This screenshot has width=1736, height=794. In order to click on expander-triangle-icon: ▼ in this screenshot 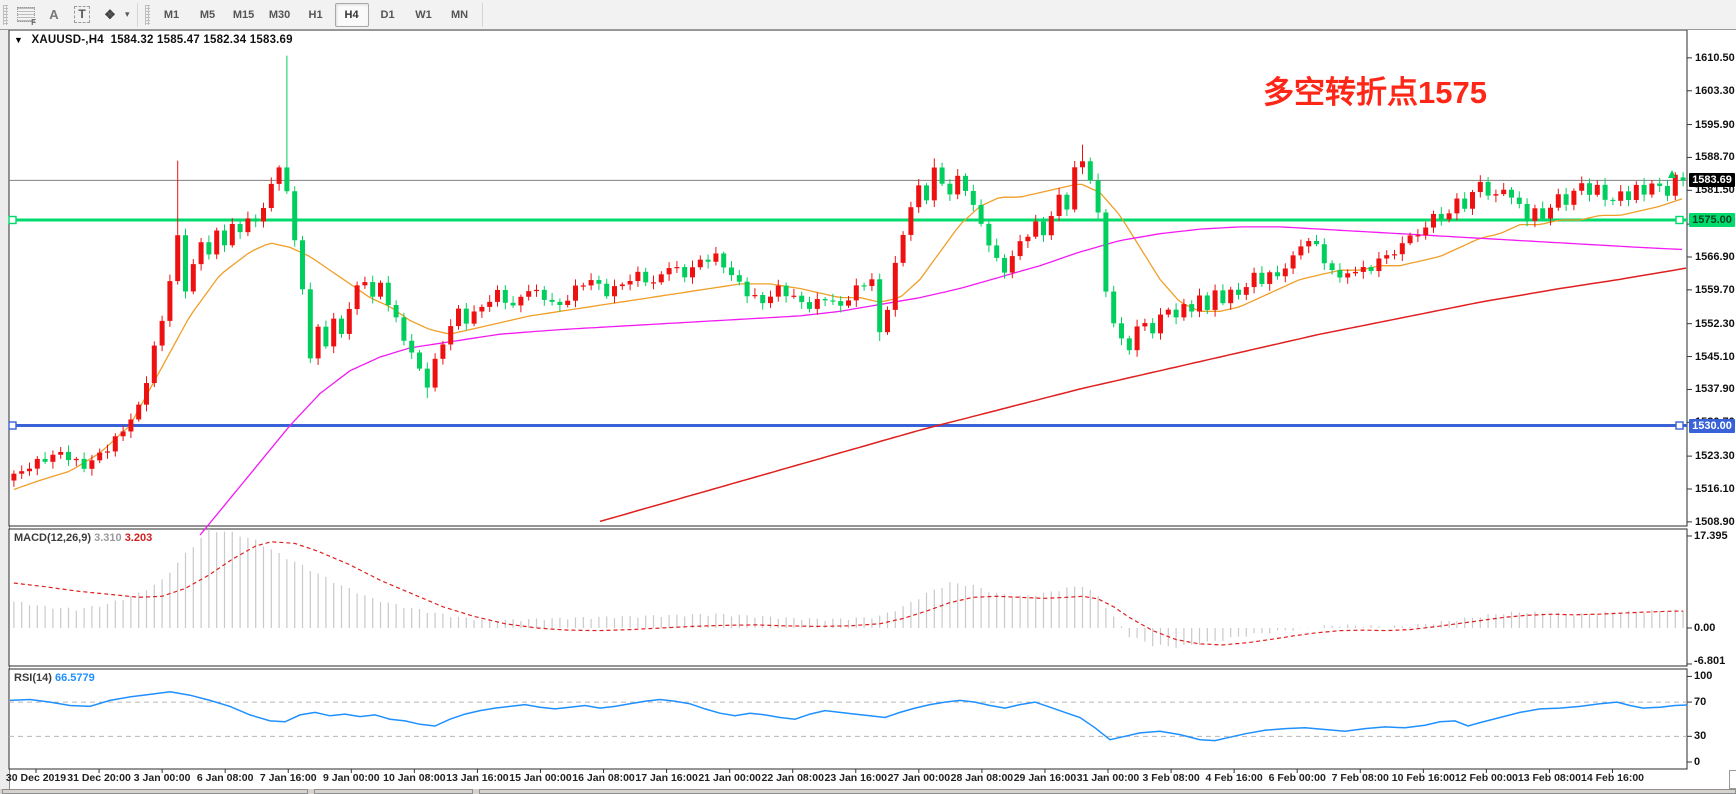, I will do `click(19, 40)`.